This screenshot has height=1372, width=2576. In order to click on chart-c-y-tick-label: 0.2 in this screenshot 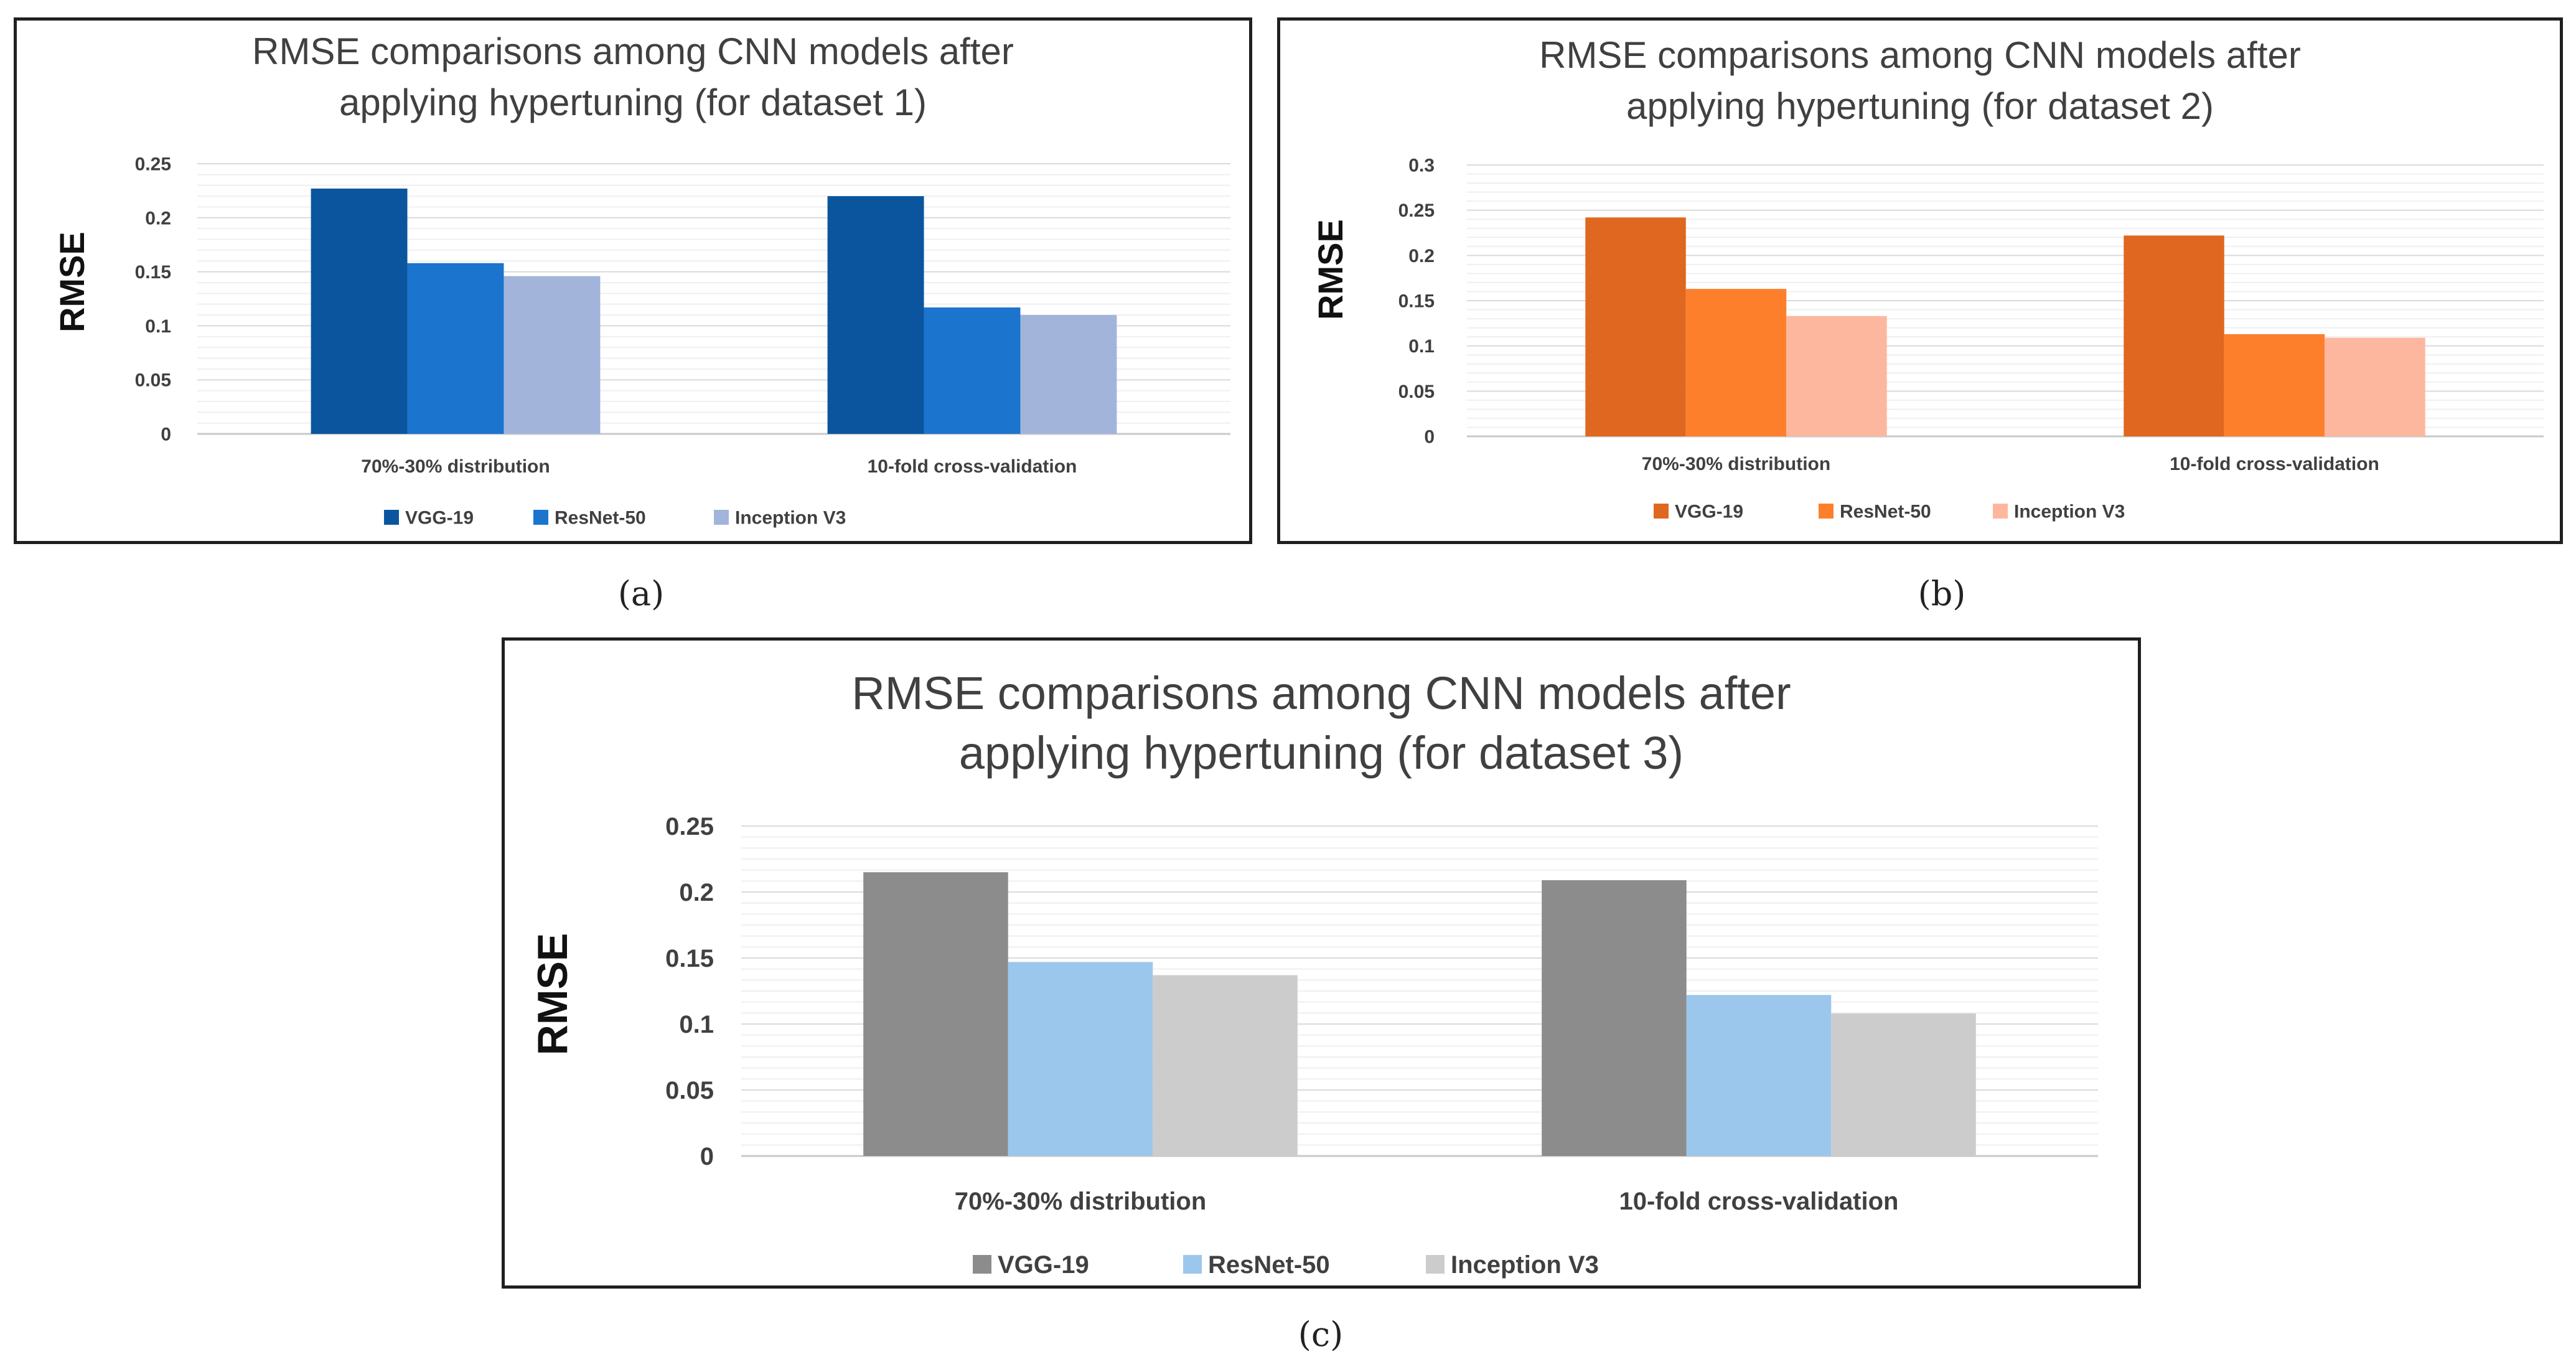, I will do `click(696, 892)`.